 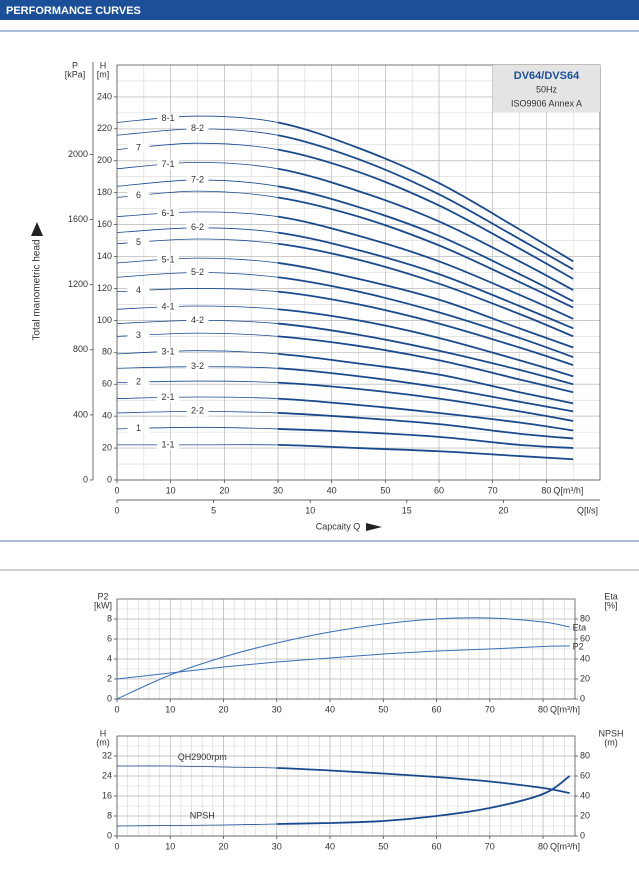 What do you see at coordinates (107, 416) in the screenshot?
I see `y-tick-label: 40` at bounding box center [107, 416].